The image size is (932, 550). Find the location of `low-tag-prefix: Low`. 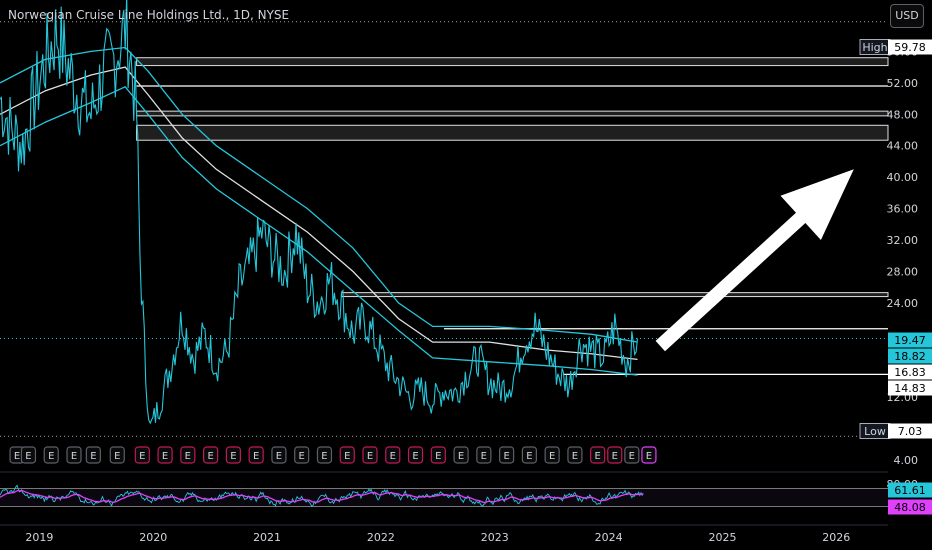

low-tag-prefix: Low is located at coordinates (875, 431).